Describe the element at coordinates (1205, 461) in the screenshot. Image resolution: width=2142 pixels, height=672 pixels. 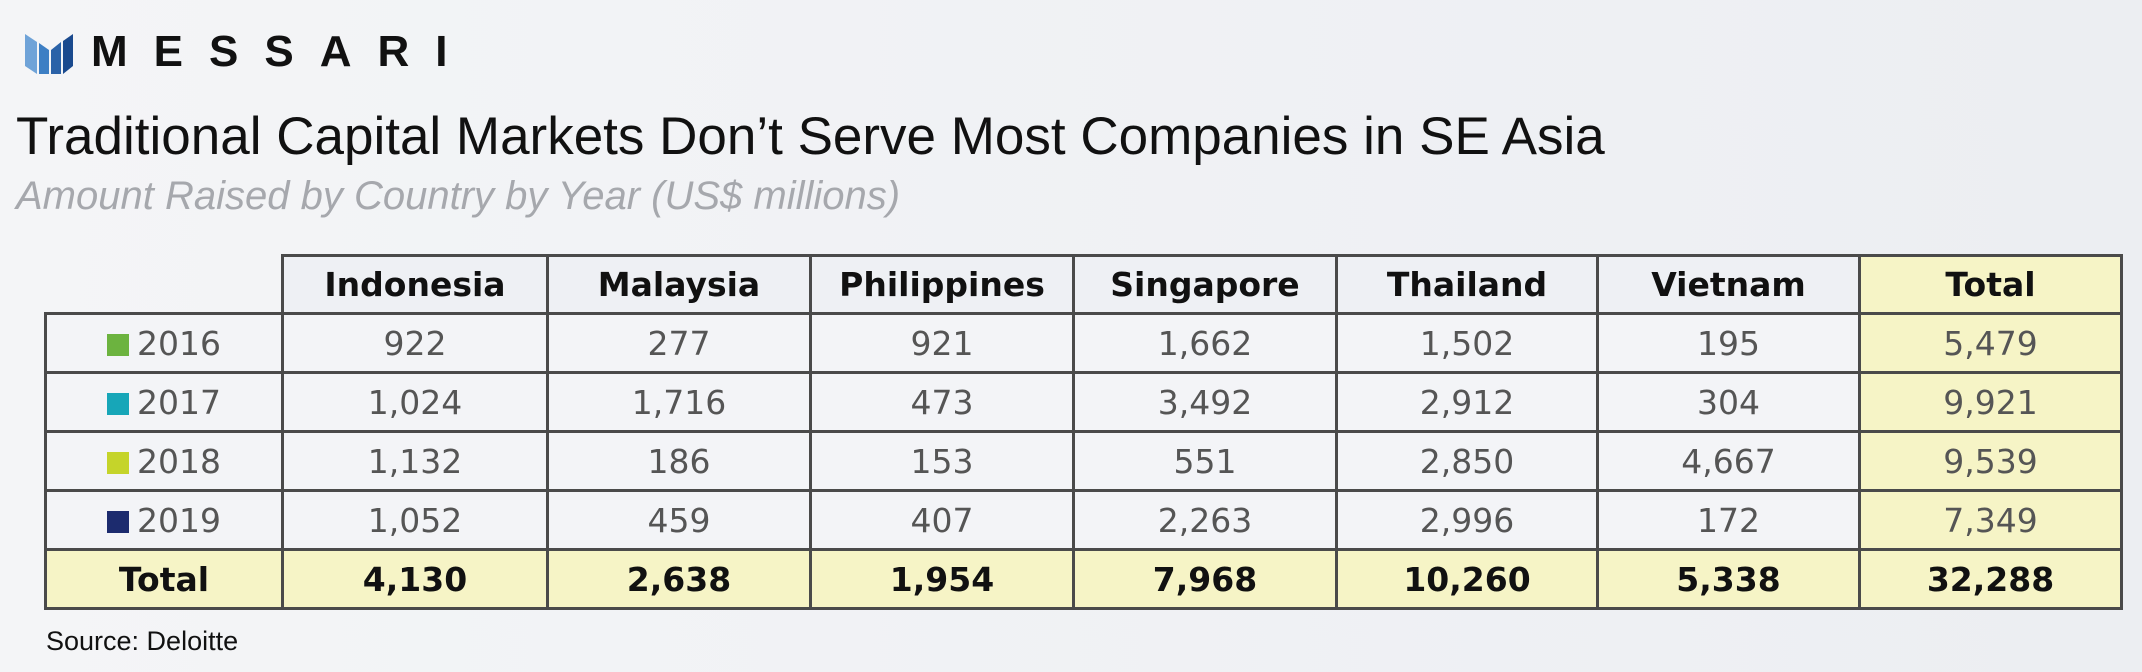
I see `cell: 551` at that location.